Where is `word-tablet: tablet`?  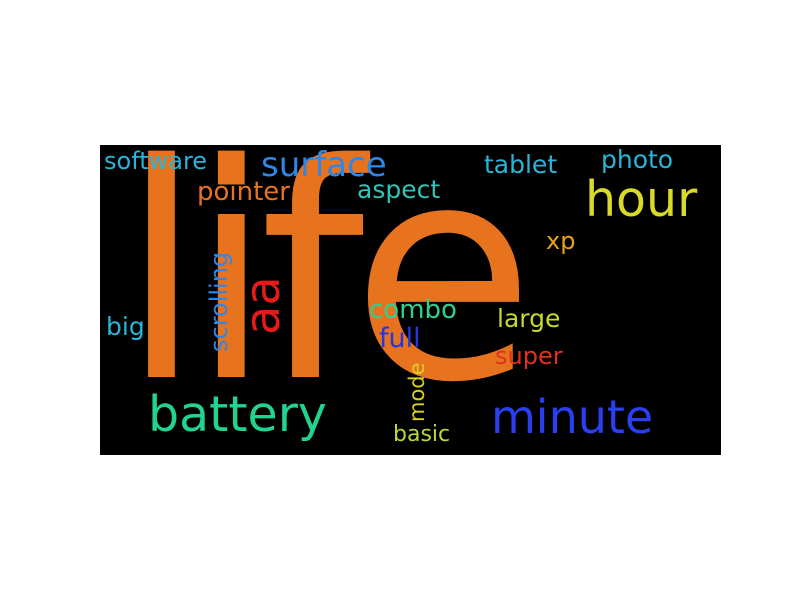
word-tablet: tablet is located at coordinates (521, 164).